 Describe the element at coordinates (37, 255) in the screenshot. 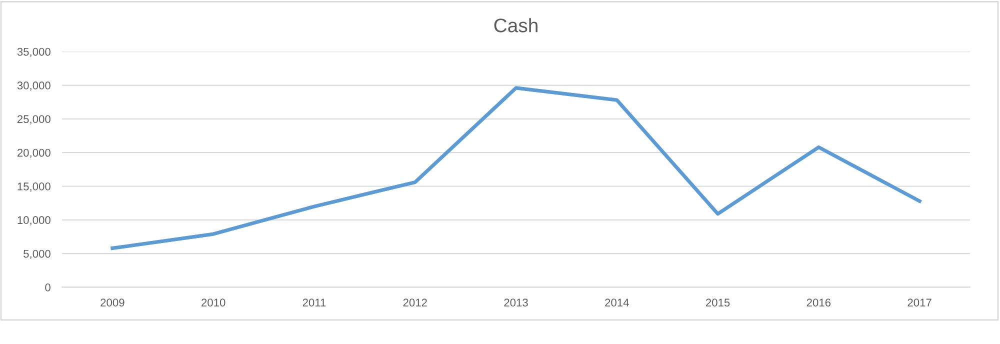

I see `y-tick-label: 5,000` at that location.